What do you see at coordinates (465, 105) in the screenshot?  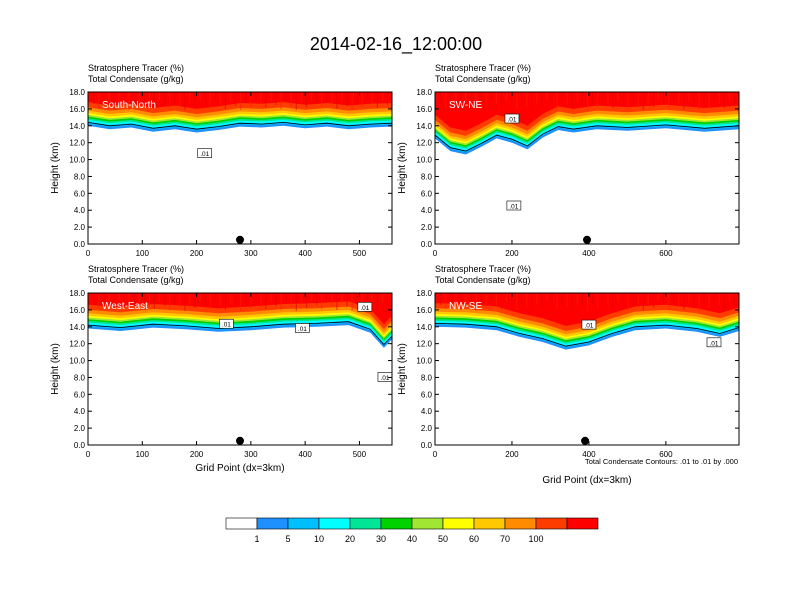 I see `panel-label: SW-NE` at bounding box center [465, 105].